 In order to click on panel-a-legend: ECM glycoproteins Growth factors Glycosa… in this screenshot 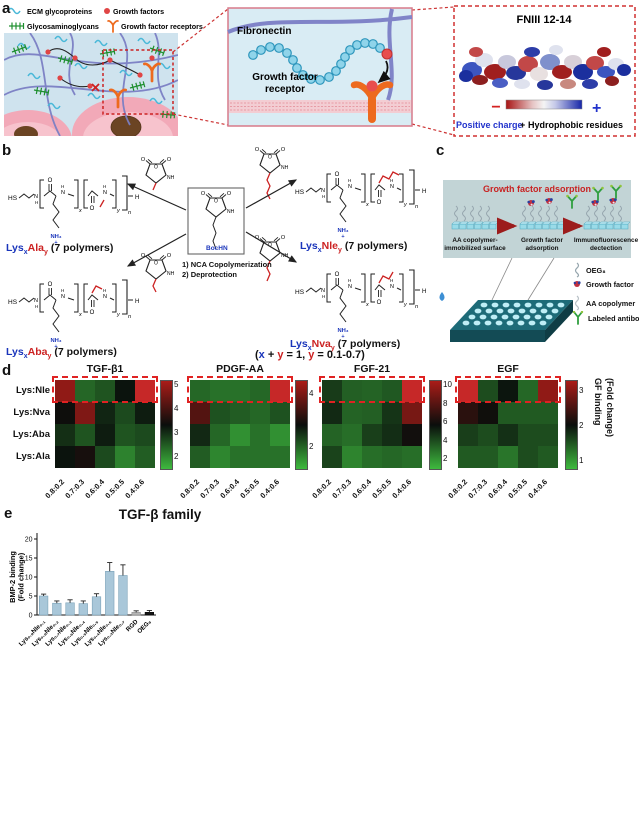, I will do `click(105, 20)`.